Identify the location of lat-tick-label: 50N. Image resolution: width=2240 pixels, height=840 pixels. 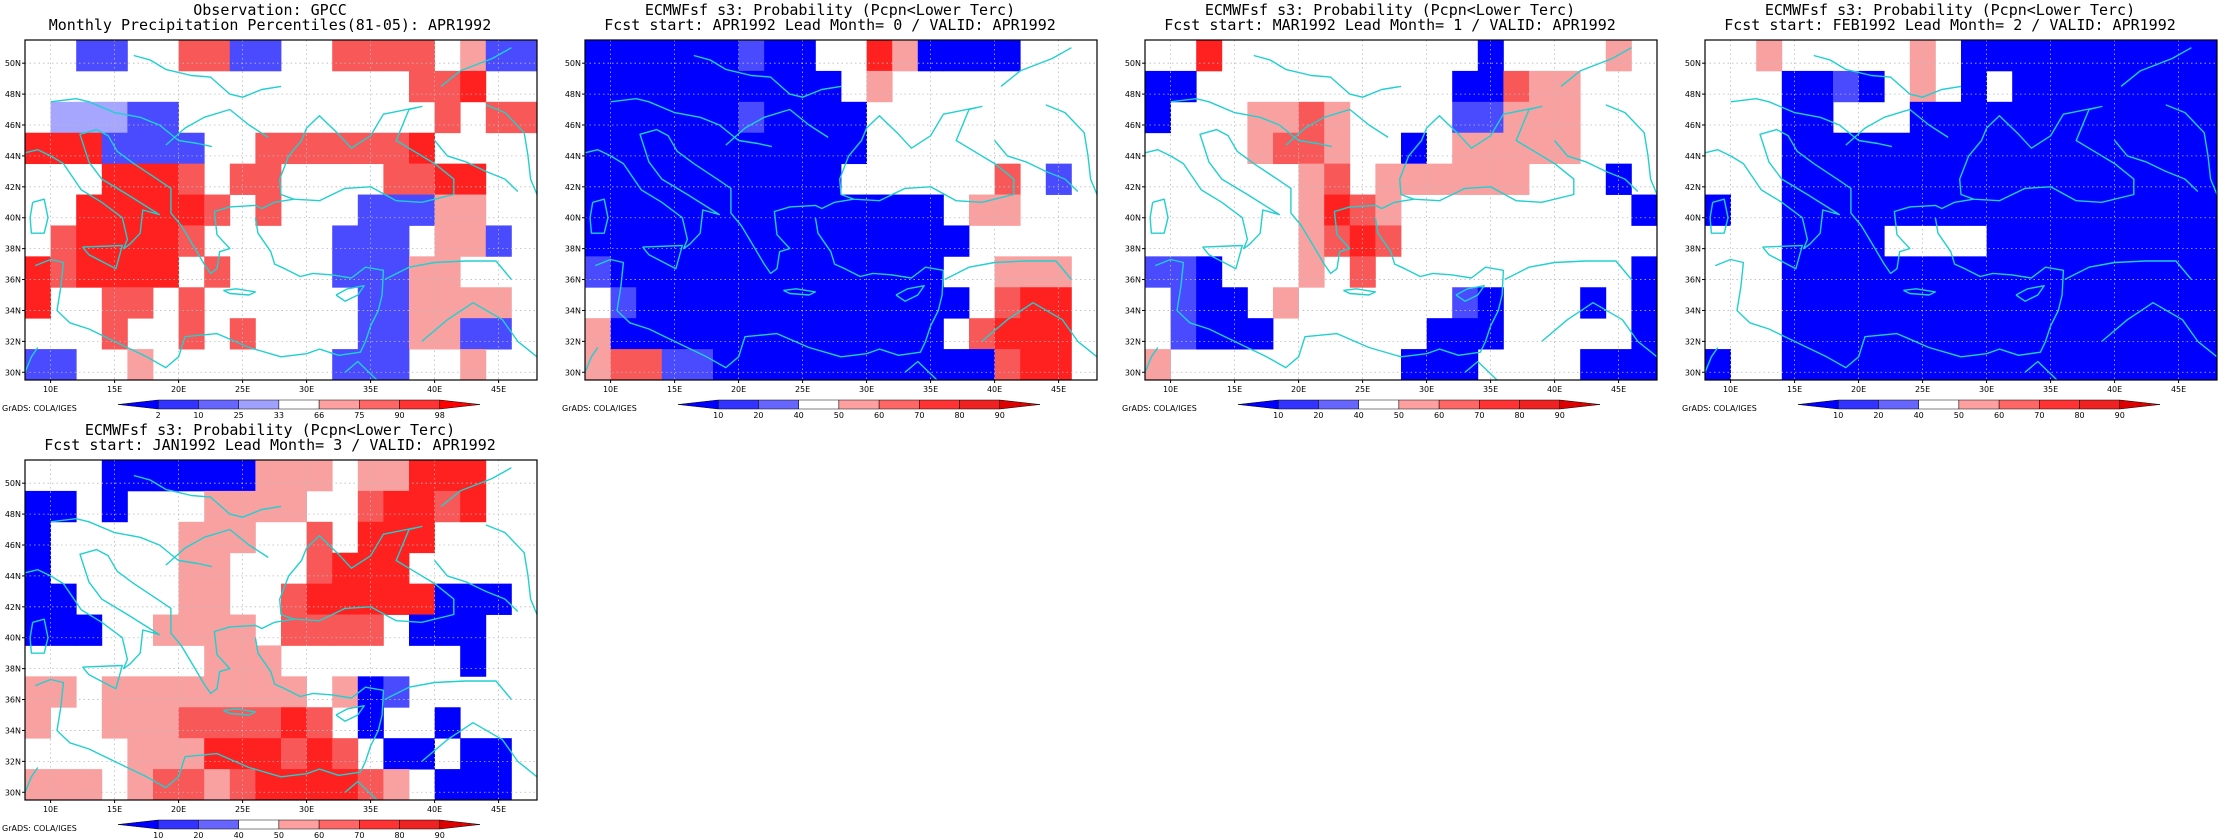
(13, 483).